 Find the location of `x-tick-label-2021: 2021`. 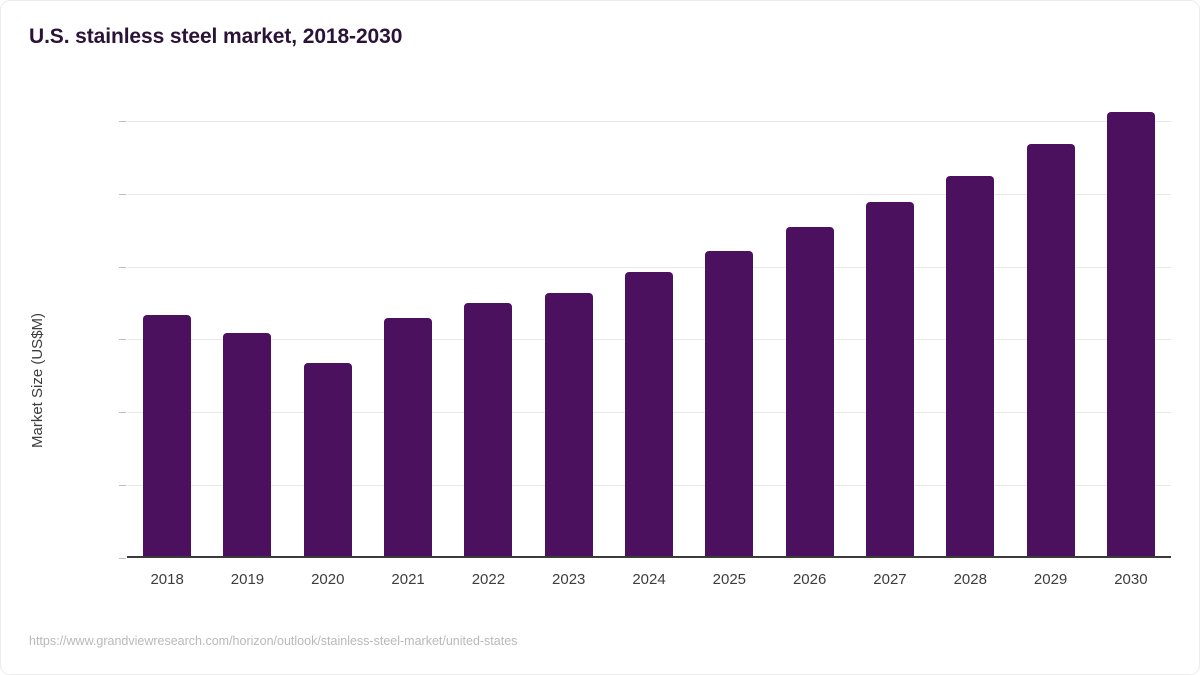

x-tick-label-2021: 2021 is located at coordinates (408, 579).